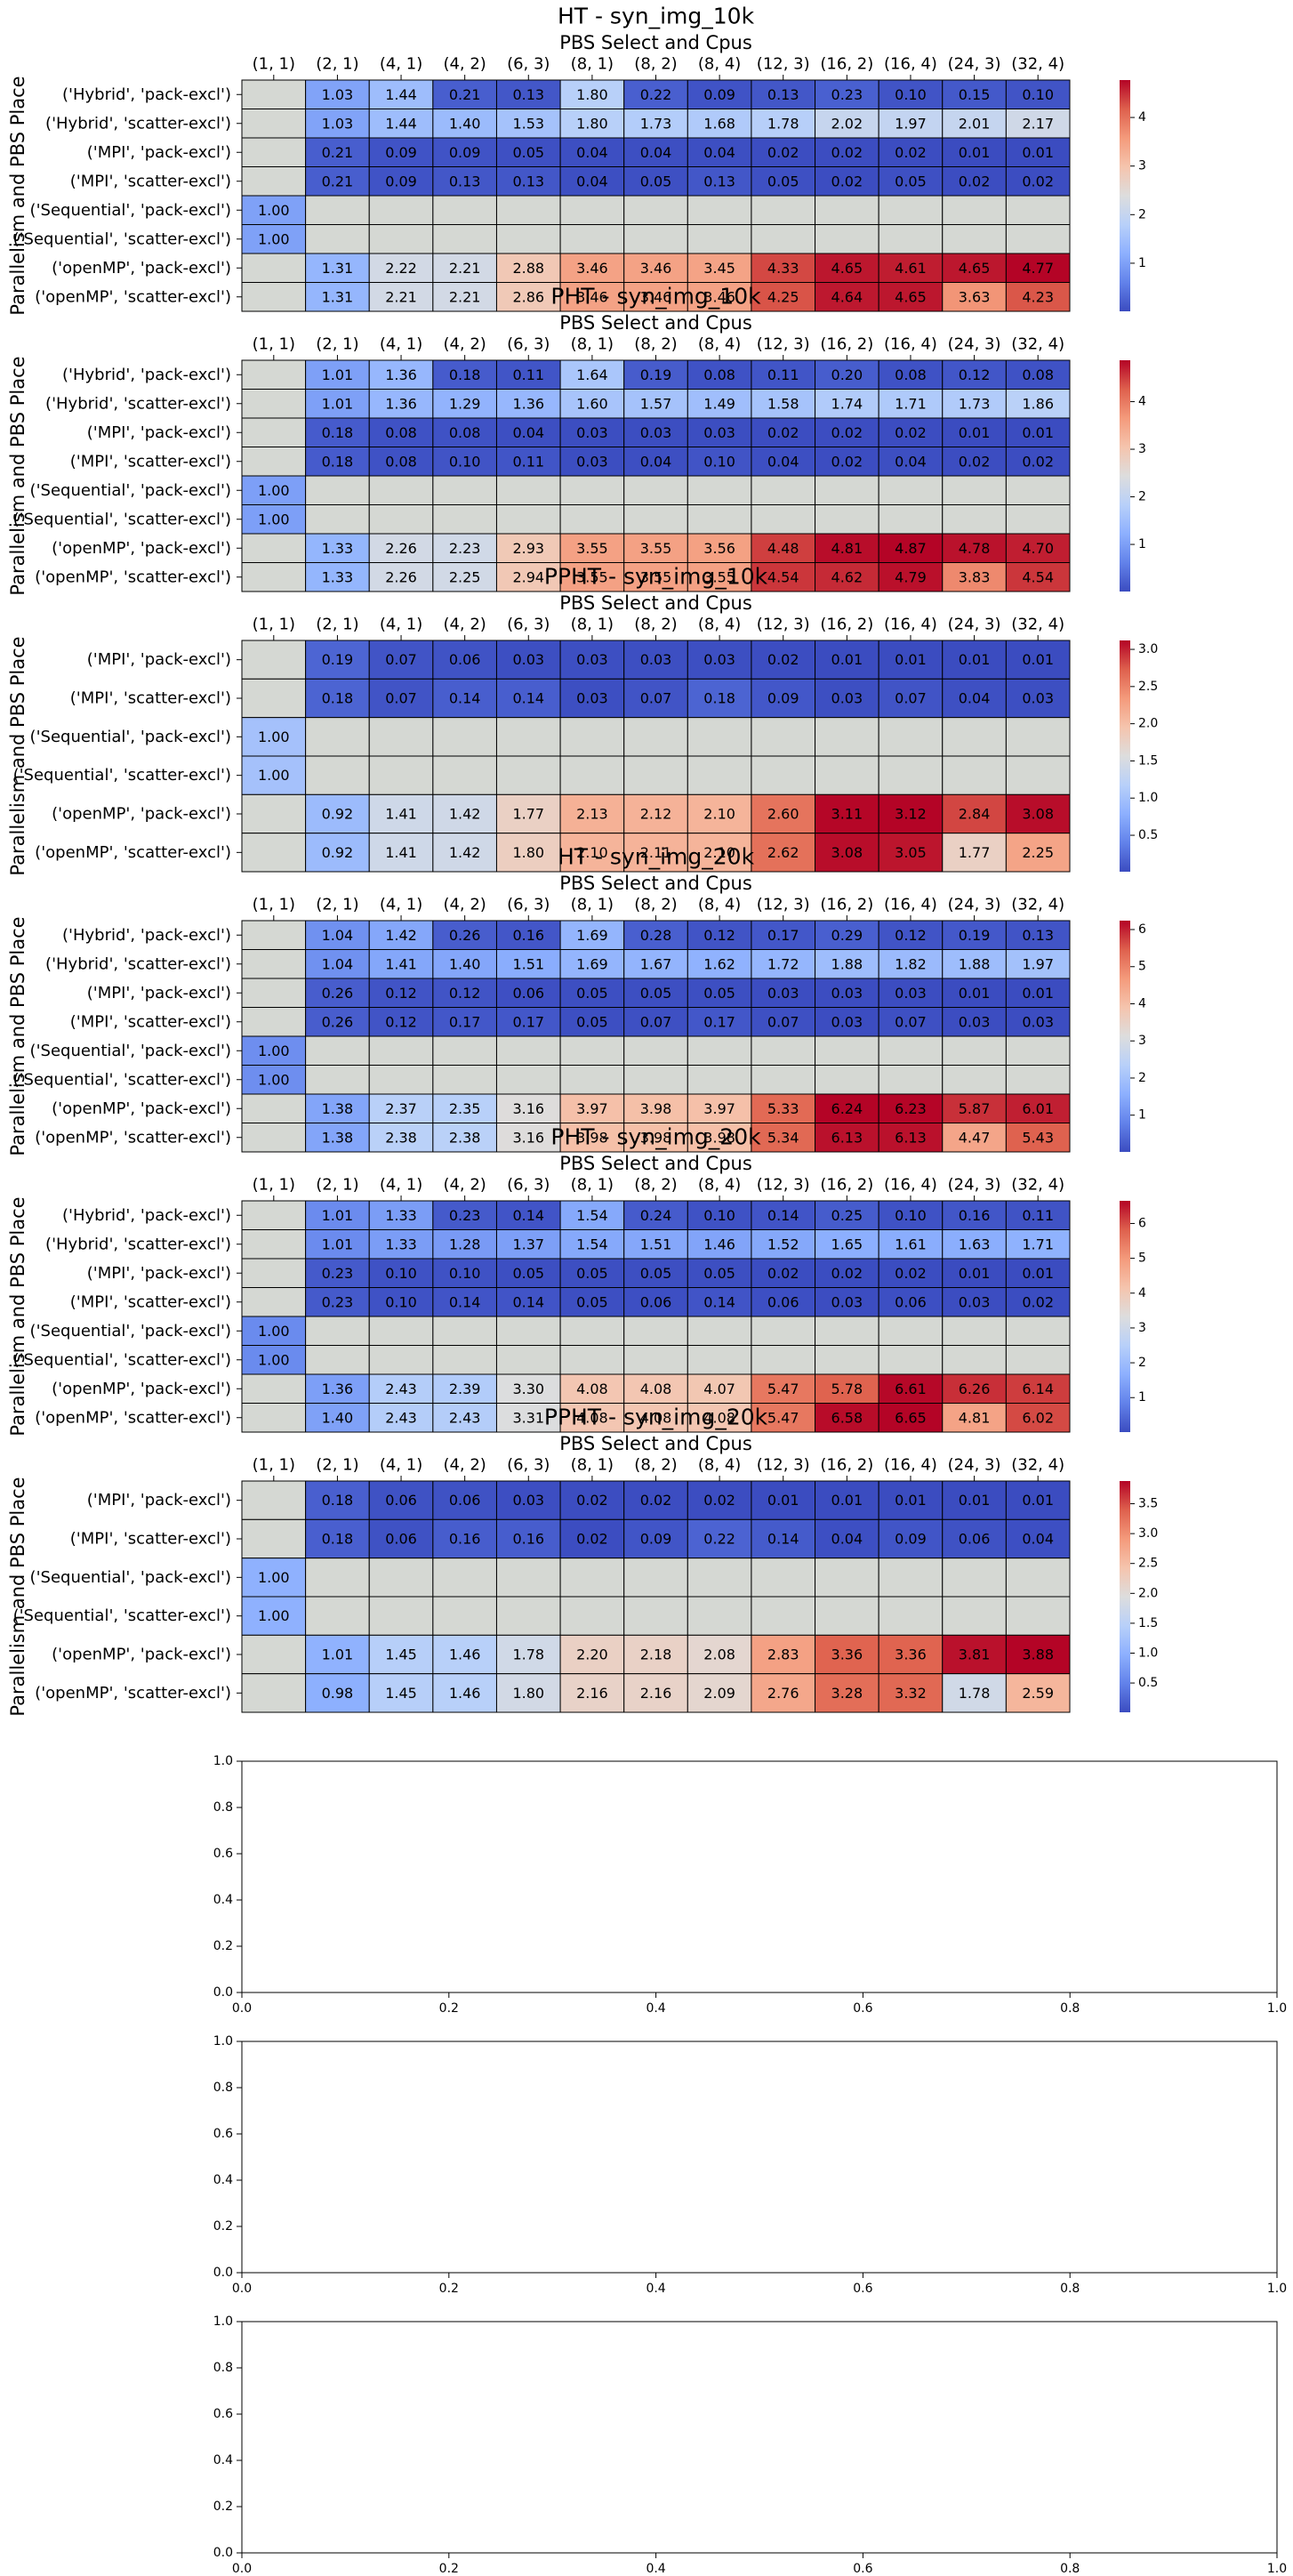 The height and width of the screenshot is (2576, 1293). Describe the element at coordinates (528, 576) in the screenshot. I see `heatmap-cell-label: 2.94` at that location.